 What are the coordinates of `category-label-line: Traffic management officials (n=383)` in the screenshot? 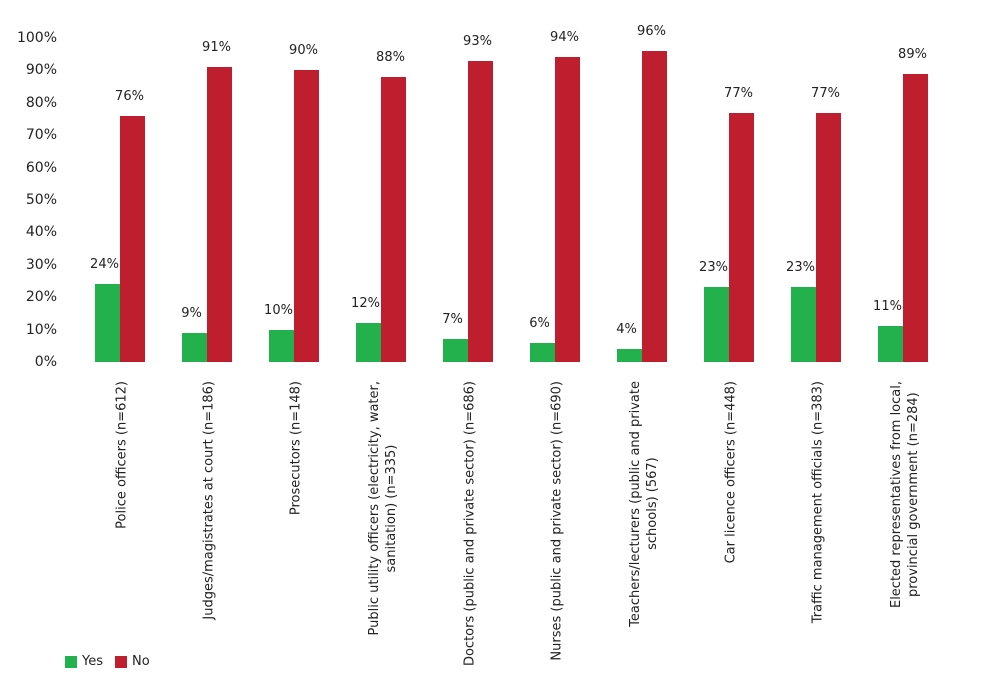 It's located at (818, 502).